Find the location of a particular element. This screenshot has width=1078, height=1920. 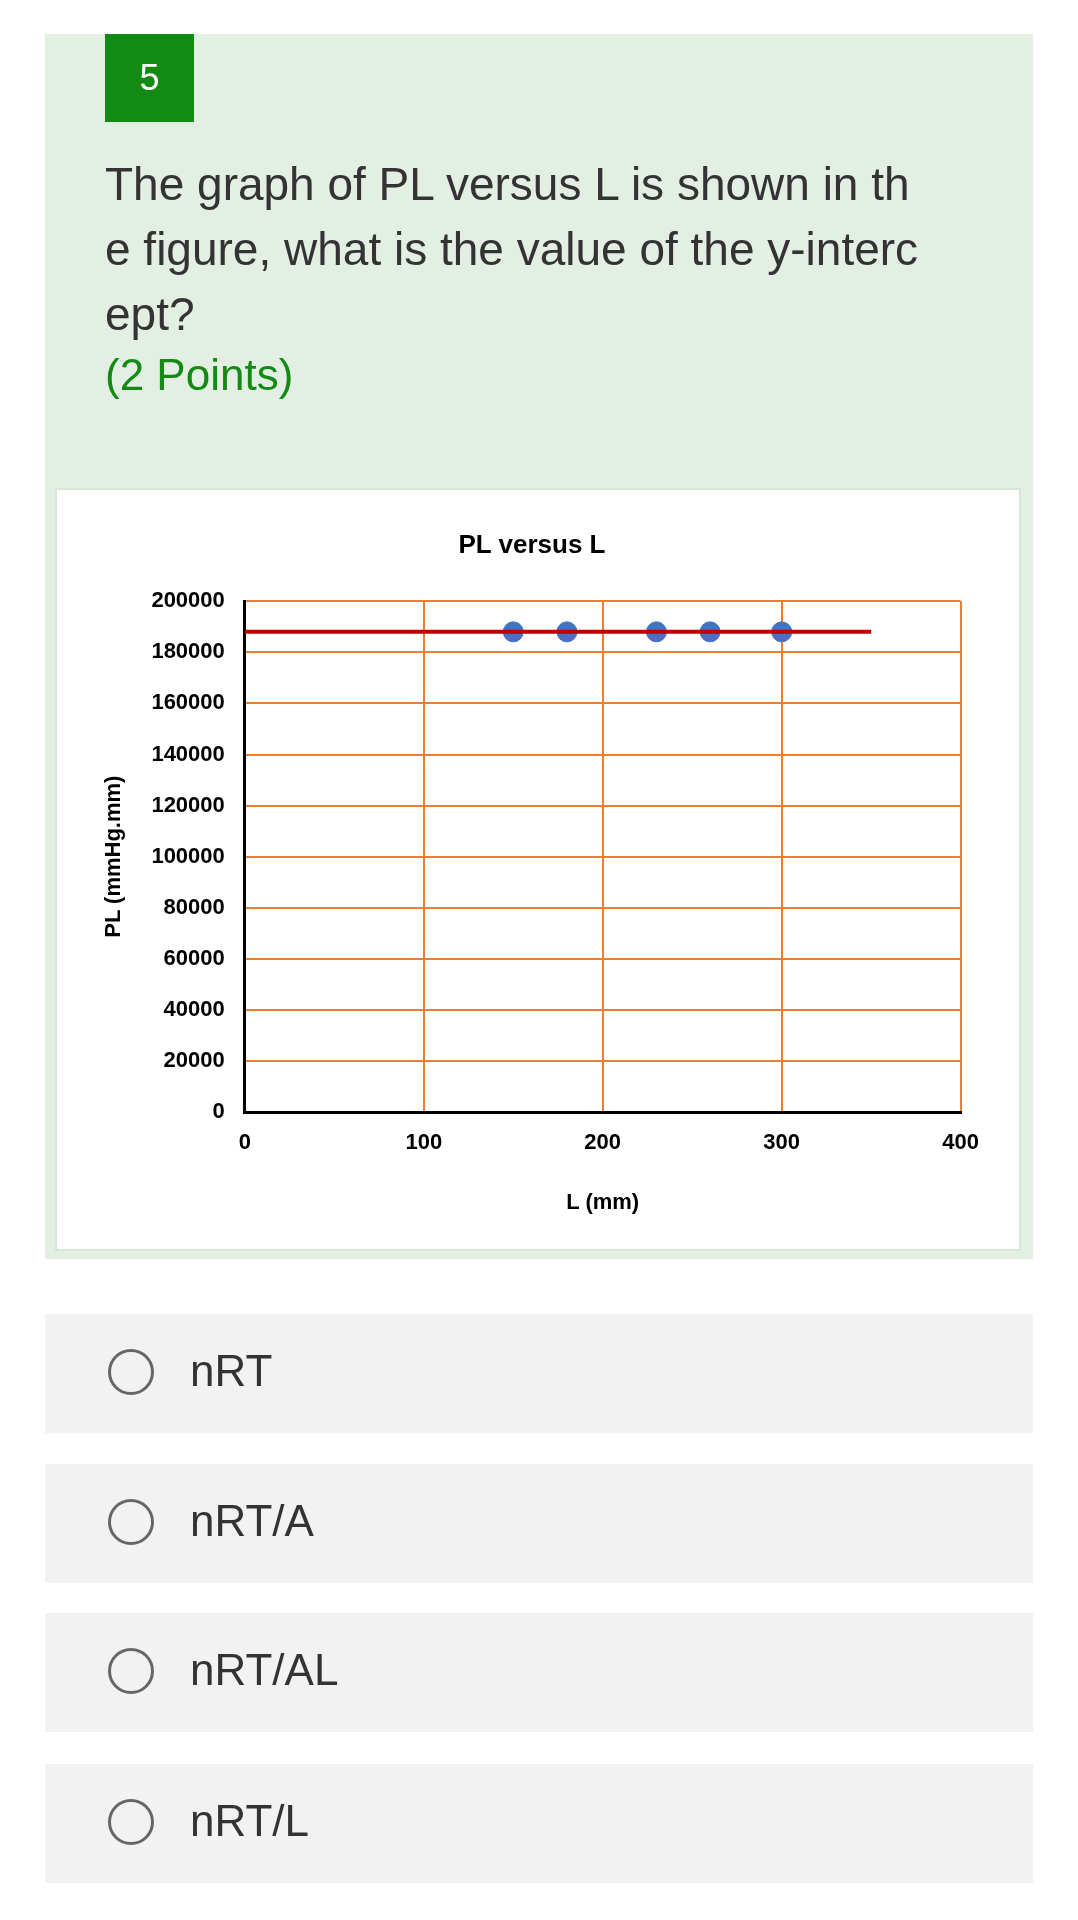

text: nRT/L is located at coordinates (250, 1821).